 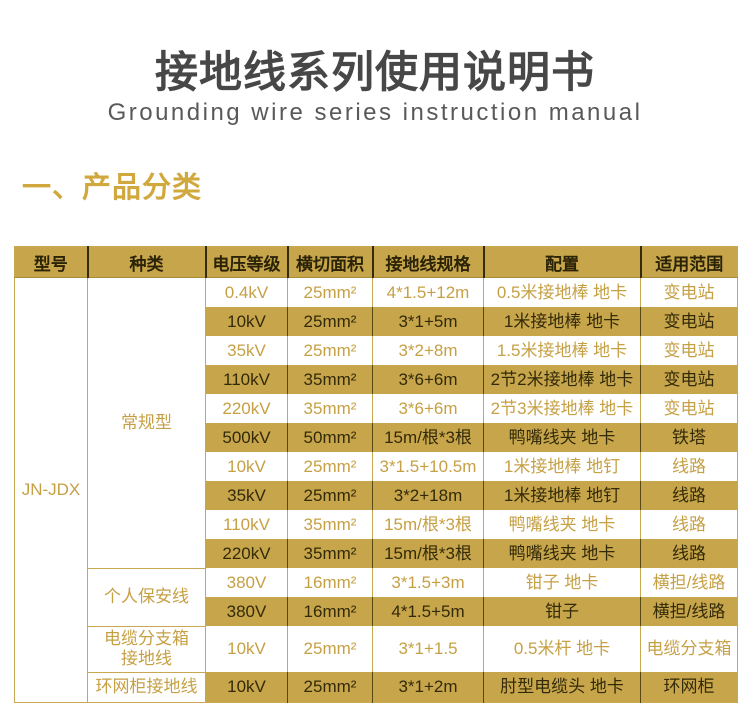 I want to click on table-row: 35kV 25mm² 3*2+18m 1米接地棒 地钉 线路, so click(x=376, y=495).